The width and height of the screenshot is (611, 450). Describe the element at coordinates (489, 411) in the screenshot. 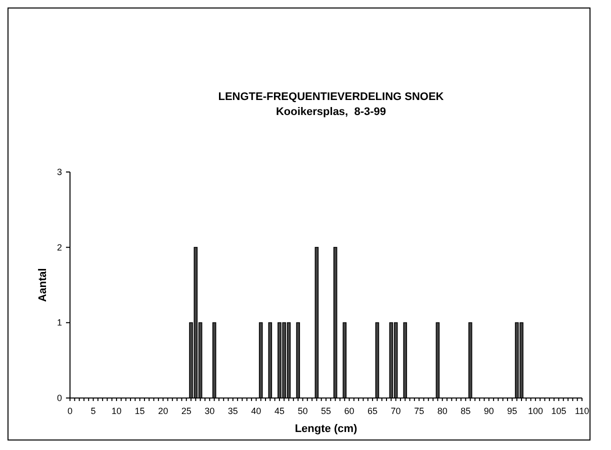

I see `x-tick-label: 90` at that location.